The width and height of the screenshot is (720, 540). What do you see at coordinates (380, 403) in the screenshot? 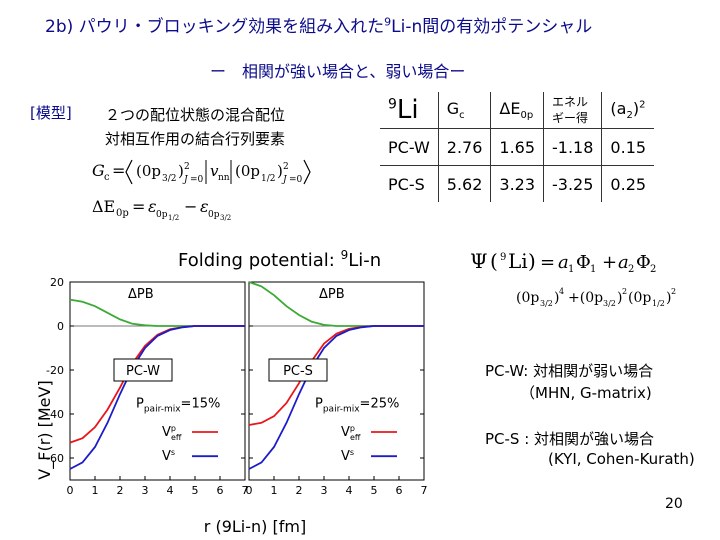
I see `pair-mix-value: =25%` at bounding box center [380, 403].